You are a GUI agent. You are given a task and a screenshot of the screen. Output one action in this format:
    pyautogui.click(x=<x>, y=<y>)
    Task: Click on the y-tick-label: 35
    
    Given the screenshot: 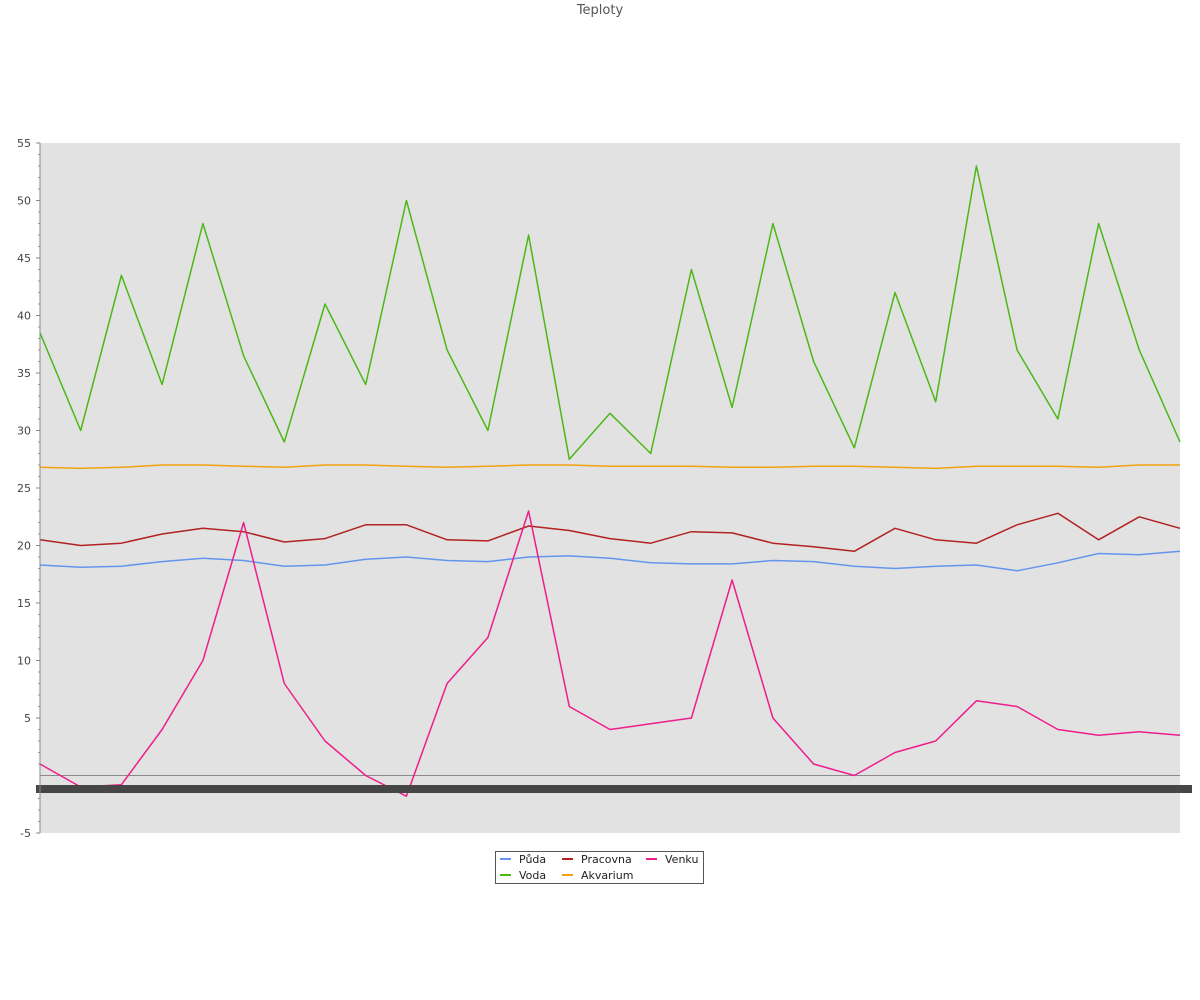 What is the action you would take?
    pyautogui.click(x=24, y=373)
    